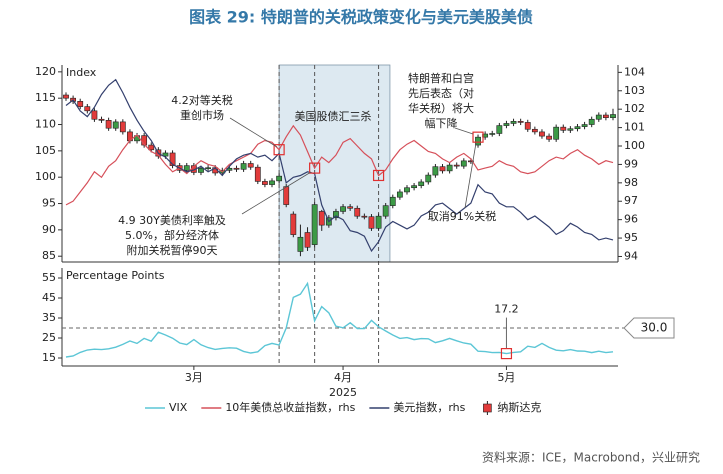  Describe the element at coordinates (45, 176) in the screenshot. I see `y-tick-label: 100` at that location.